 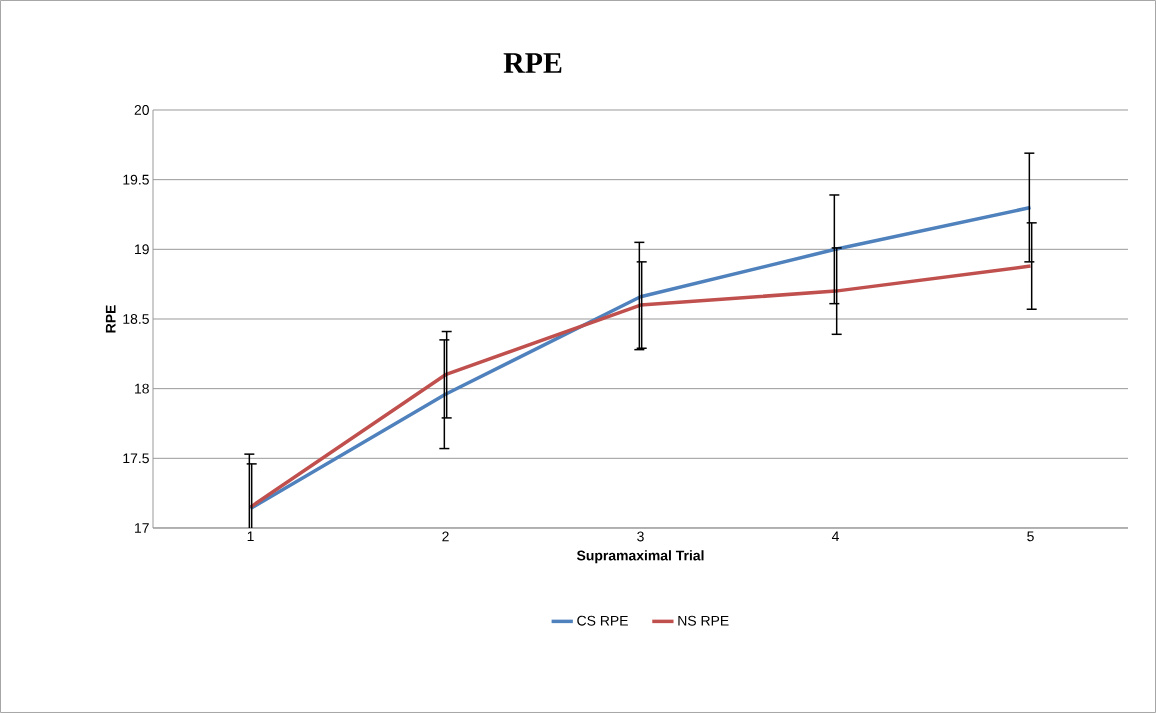 I want to click on x-tick-label: 1, so click(x=250, y=536).